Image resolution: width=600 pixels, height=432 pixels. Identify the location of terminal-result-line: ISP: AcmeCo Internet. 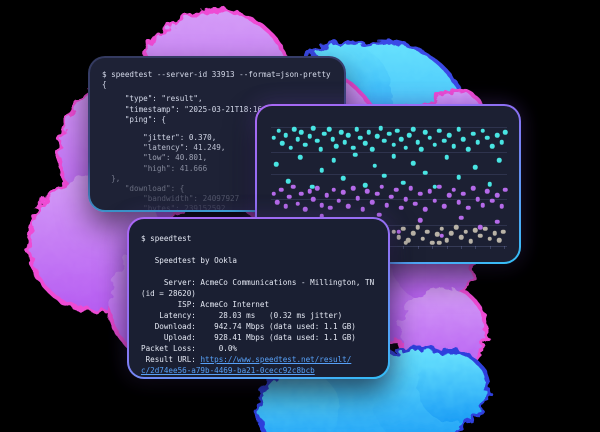
(205, 304).